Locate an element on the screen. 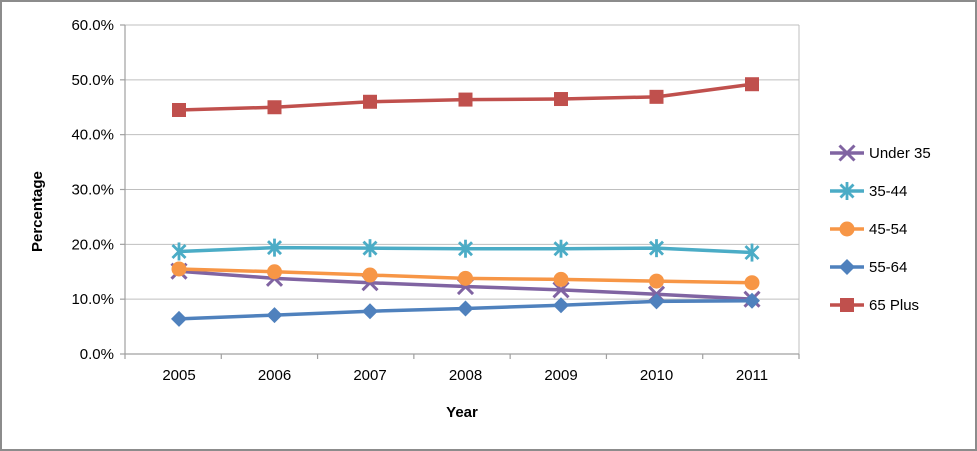  marker-35-44-2008 is located at coordinates (465, 248).